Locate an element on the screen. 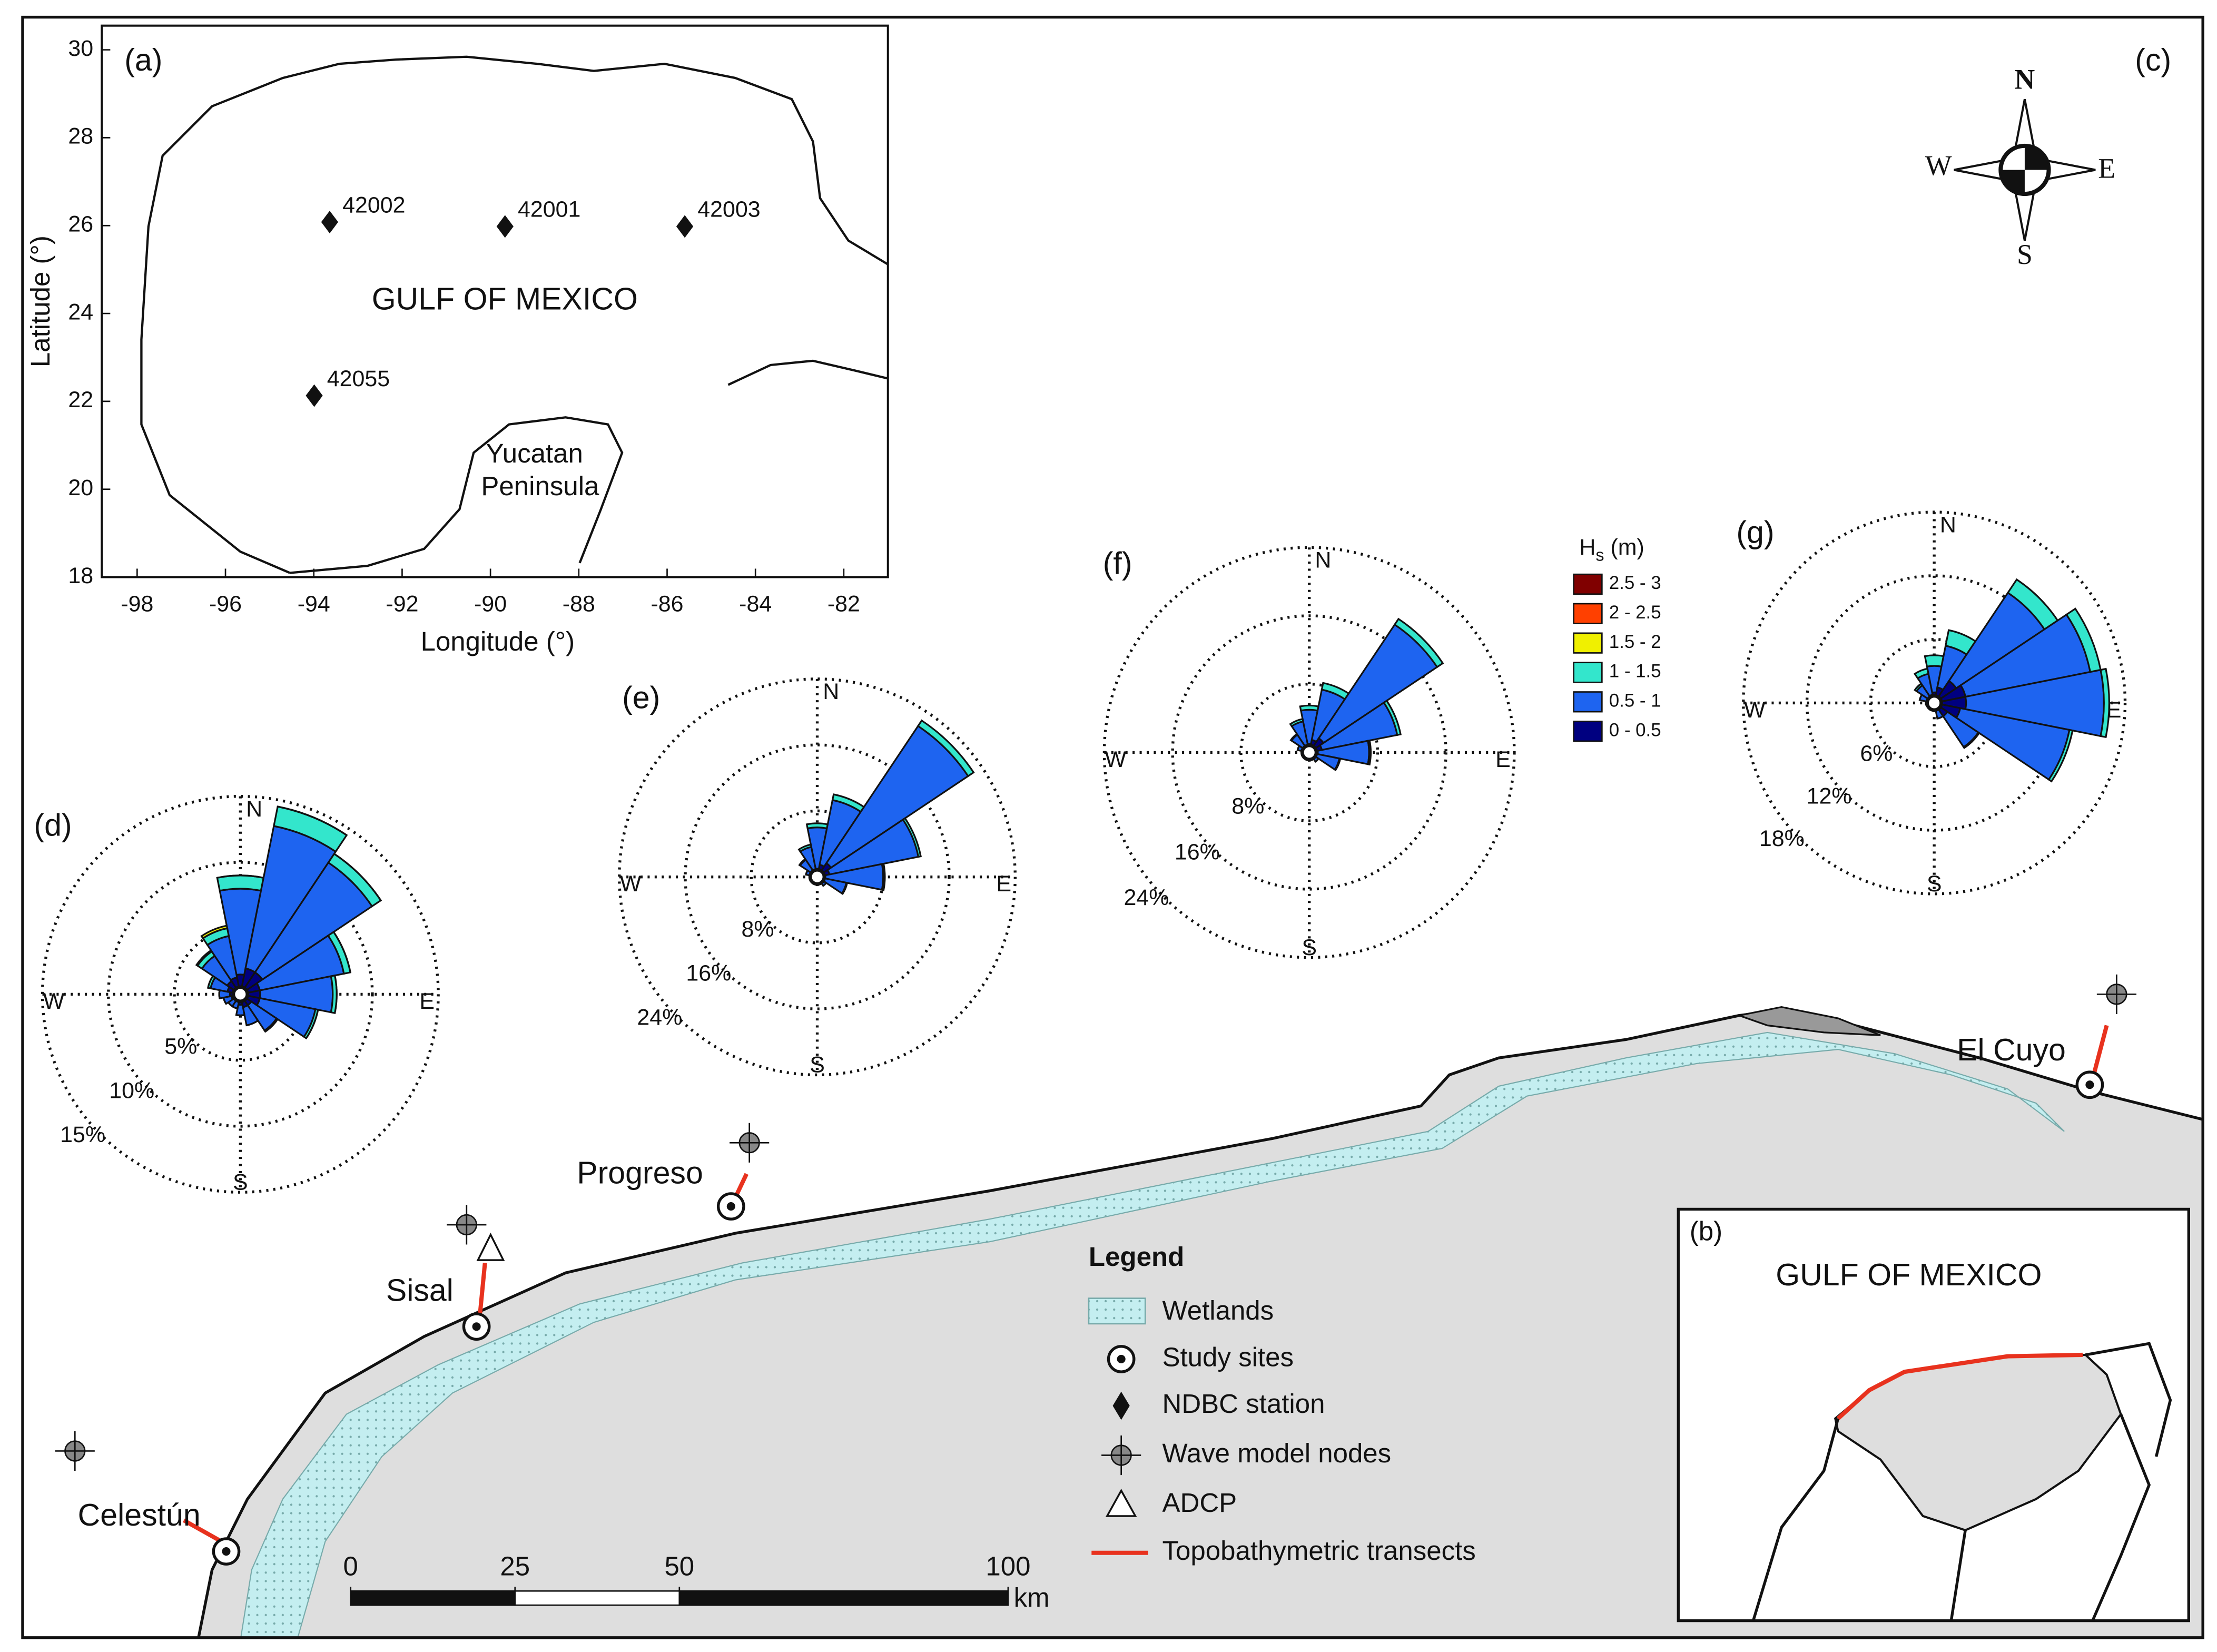 The height and width of the screenshot is (1652, 2217). barrier-island is located at coordinates (1808, 1021).